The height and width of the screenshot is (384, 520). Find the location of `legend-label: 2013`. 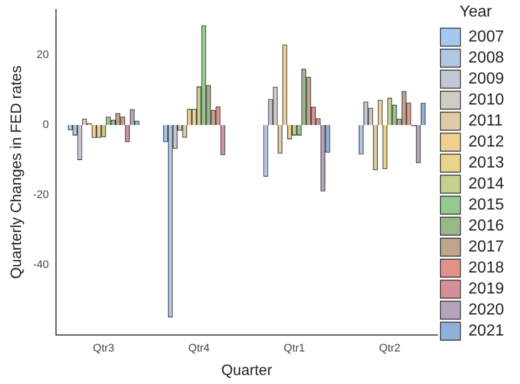

legend-label: 2013 is located at coordinates (486, 163).